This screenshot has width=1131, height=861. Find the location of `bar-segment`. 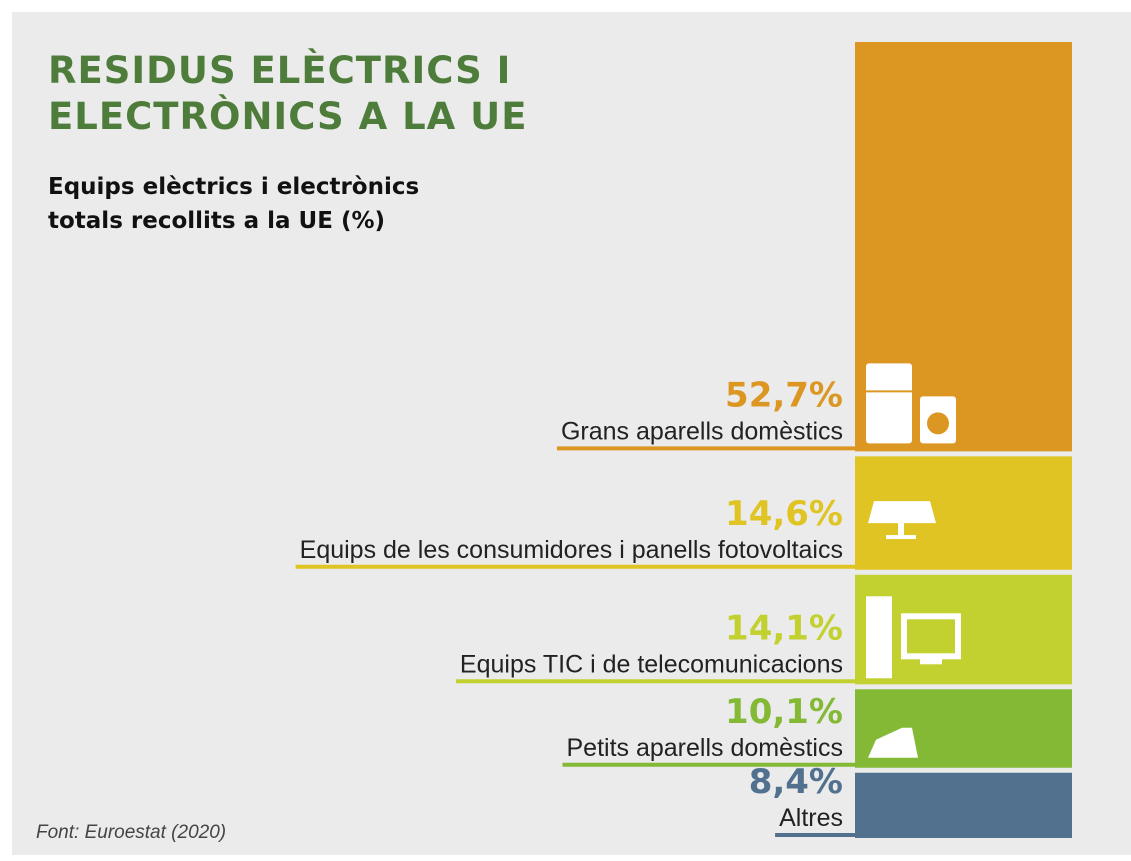

bar-segment is located at coordinates (963, 805).